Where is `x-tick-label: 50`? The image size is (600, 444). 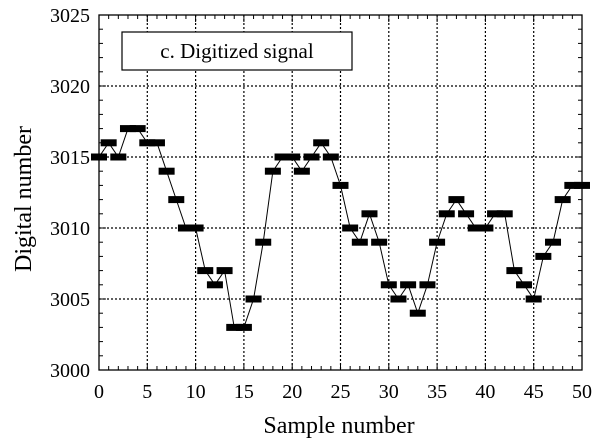
x-tick-label: 50 is located at coordinates (582, 392).